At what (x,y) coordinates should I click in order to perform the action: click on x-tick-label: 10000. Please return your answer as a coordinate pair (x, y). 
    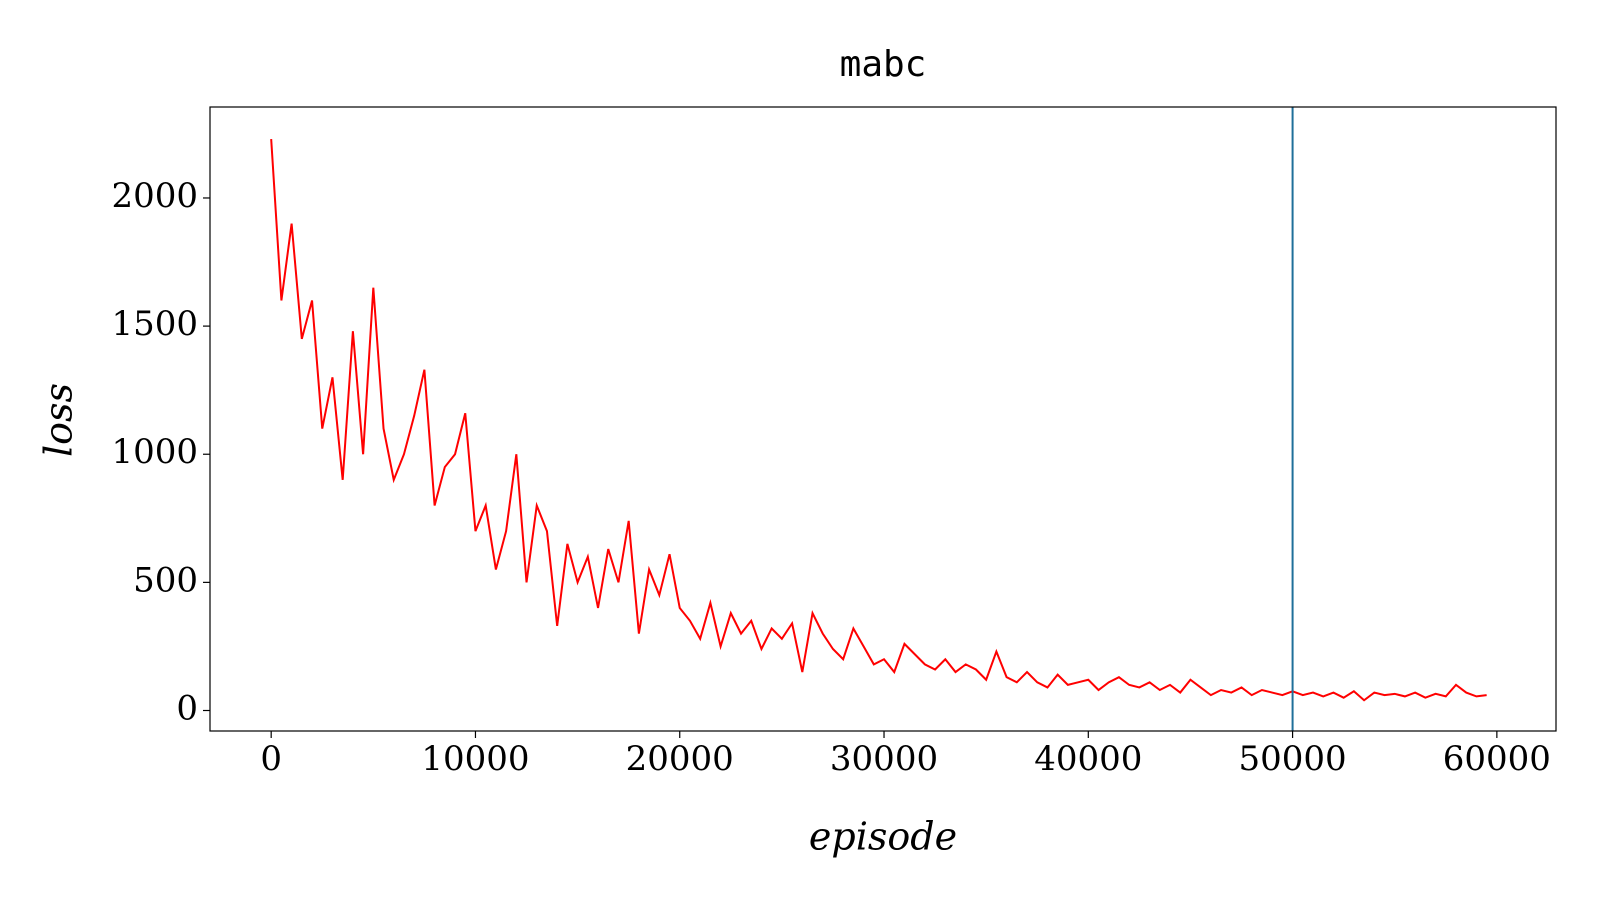
    Looking at the image, I should click on (475, 759).